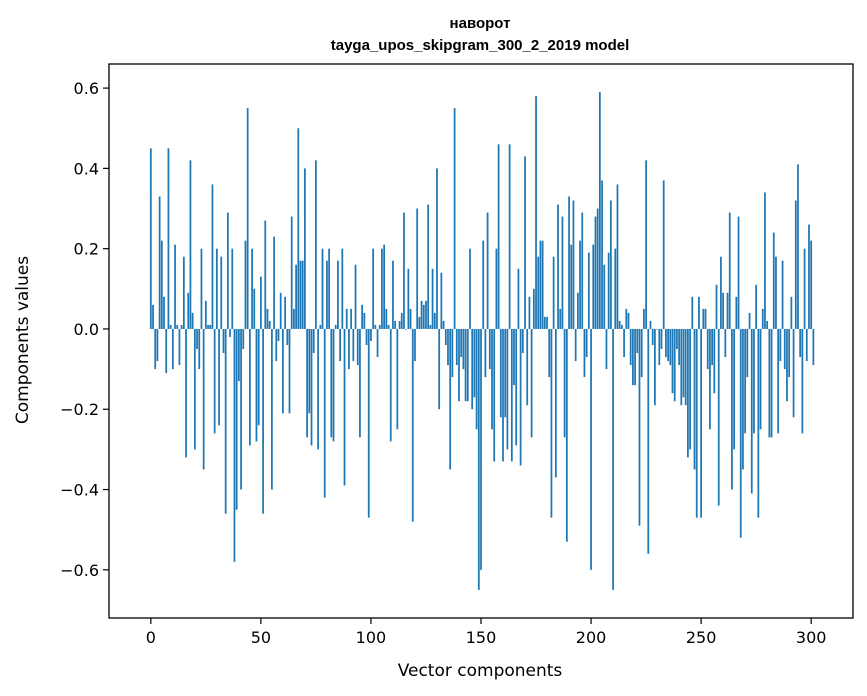  Describe the element at coordinates (480, 23) in the screenshot. I see `chart-title: наворот` at that location.